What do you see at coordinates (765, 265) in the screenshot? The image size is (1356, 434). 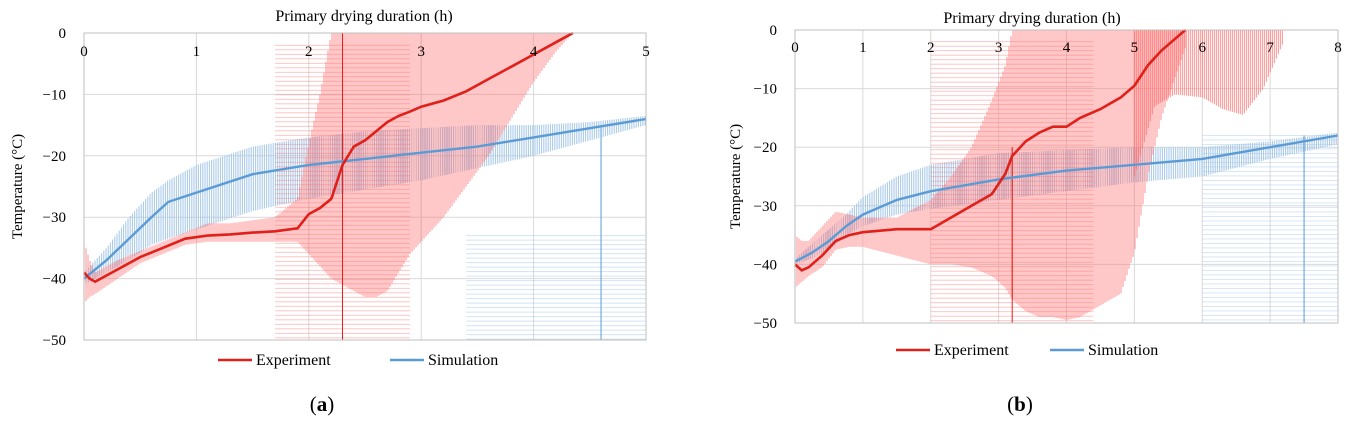 I see `chart-b-ytick-label-4: −40` at bounding box center [765, 265].